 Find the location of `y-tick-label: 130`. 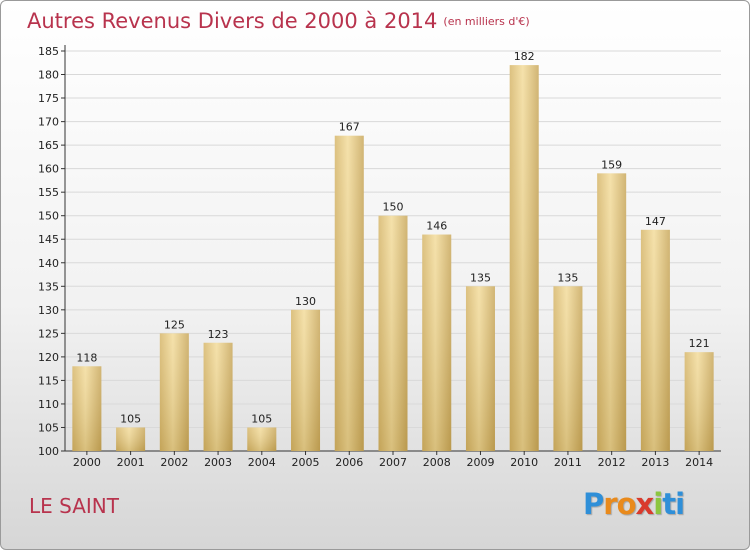

y-tick-label: 130 is located at coordinates (48, 310).